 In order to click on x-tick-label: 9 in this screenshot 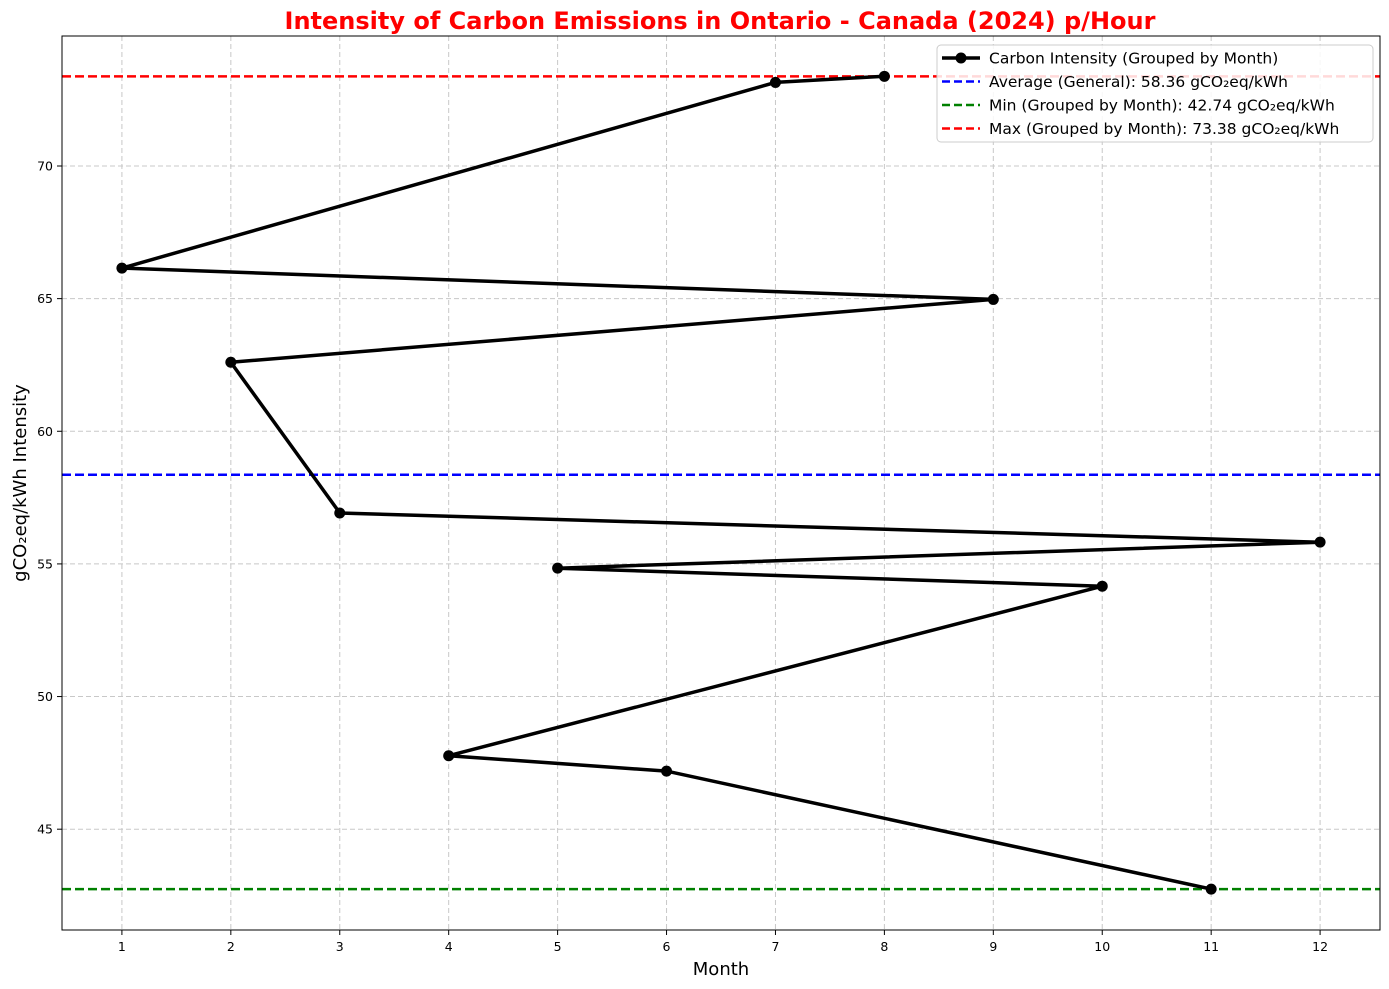, I will do `click(993, 946)`.